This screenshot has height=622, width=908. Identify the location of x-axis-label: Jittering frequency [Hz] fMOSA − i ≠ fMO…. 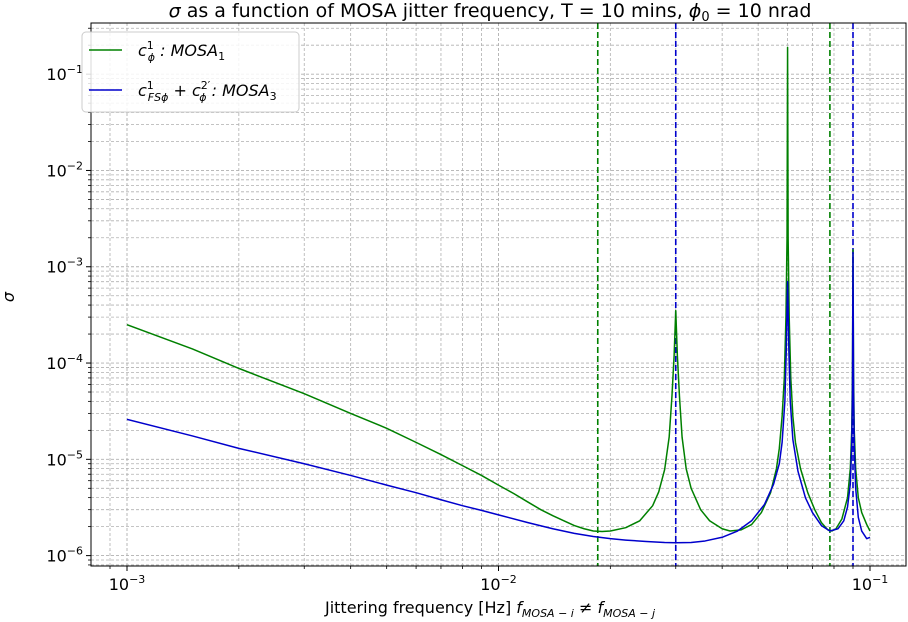
(490, 609).